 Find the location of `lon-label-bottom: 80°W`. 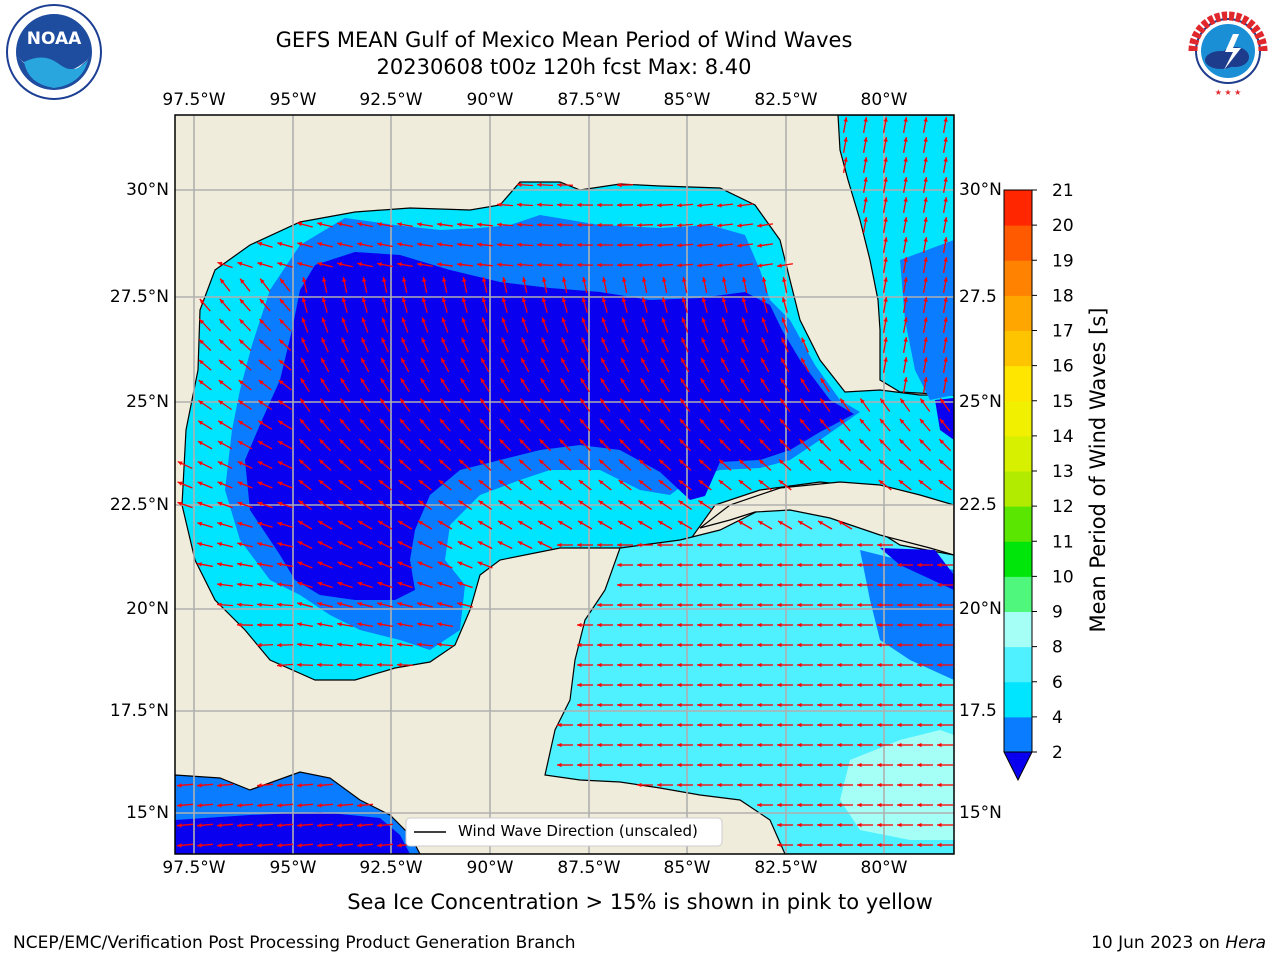

lon-label-bottom: 80°W is located at coordinates (884, 868).